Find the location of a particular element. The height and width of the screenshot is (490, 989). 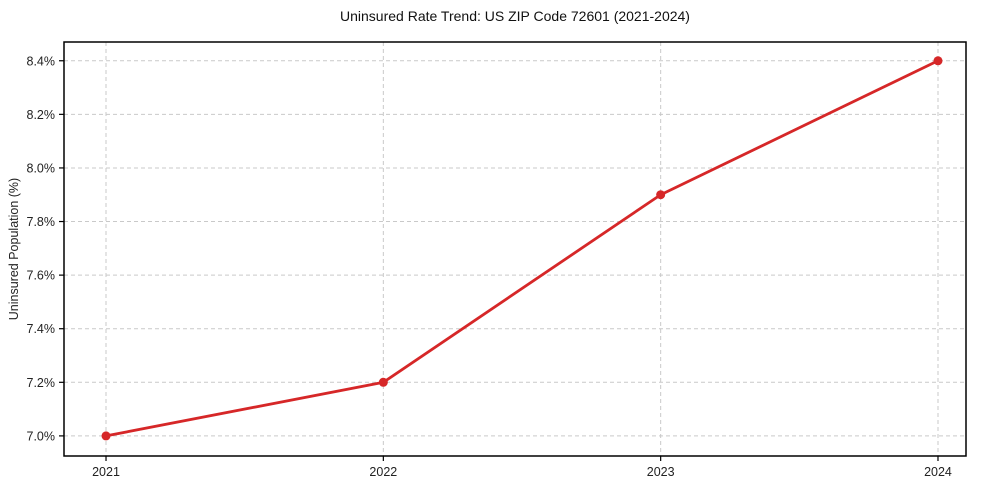

y-tick-label: 7.8% is located at coordinates (41, 222).